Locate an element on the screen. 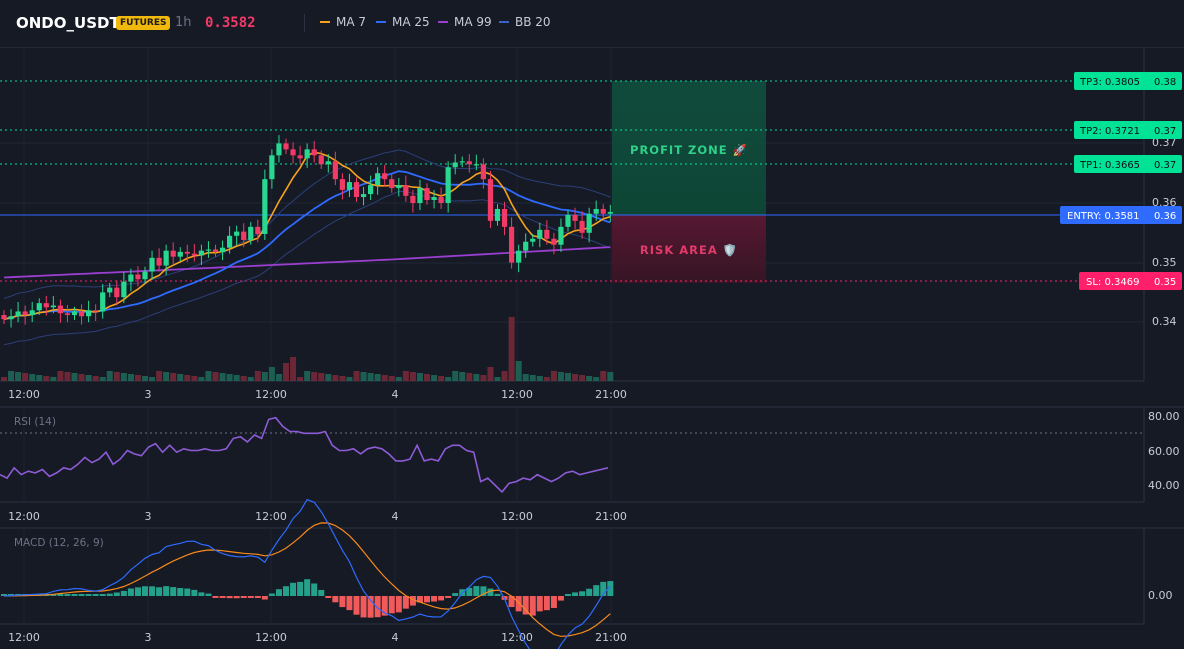 This screenshot has width=1184, height=649. rsi-tick: 40.00 is located at coordinates (1164, 485).